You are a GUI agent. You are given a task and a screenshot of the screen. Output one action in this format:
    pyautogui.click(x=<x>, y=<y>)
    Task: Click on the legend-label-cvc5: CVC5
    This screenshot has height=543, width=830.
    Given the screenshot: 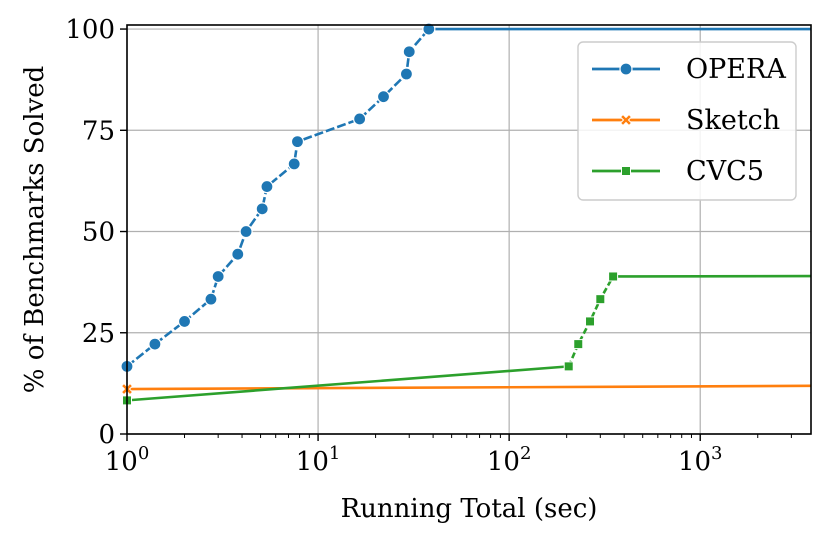 What is the action you would take?
    pyautogui.click(x=725, y=171)
    